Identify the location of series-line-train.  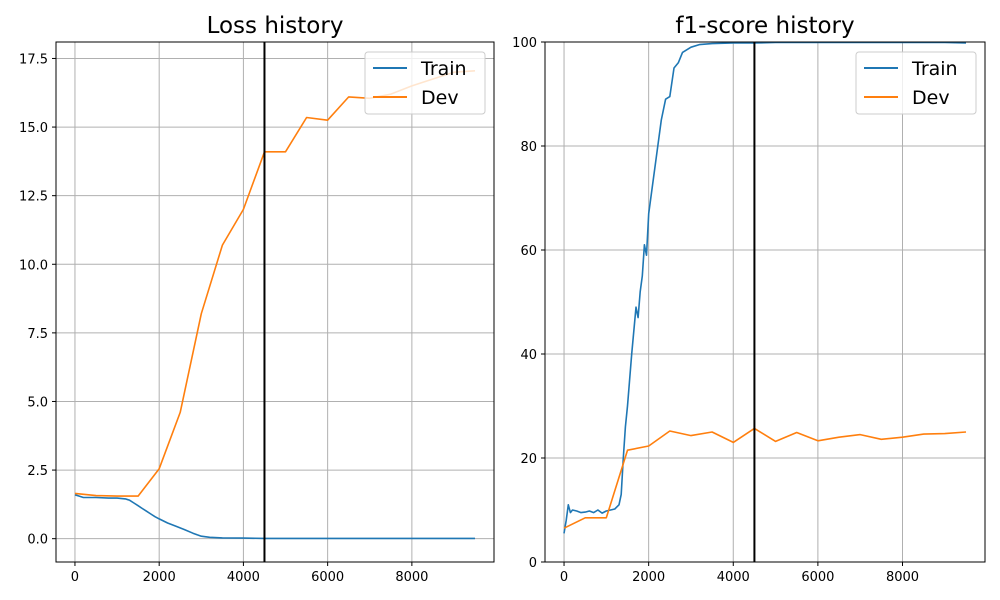
(274, 517).